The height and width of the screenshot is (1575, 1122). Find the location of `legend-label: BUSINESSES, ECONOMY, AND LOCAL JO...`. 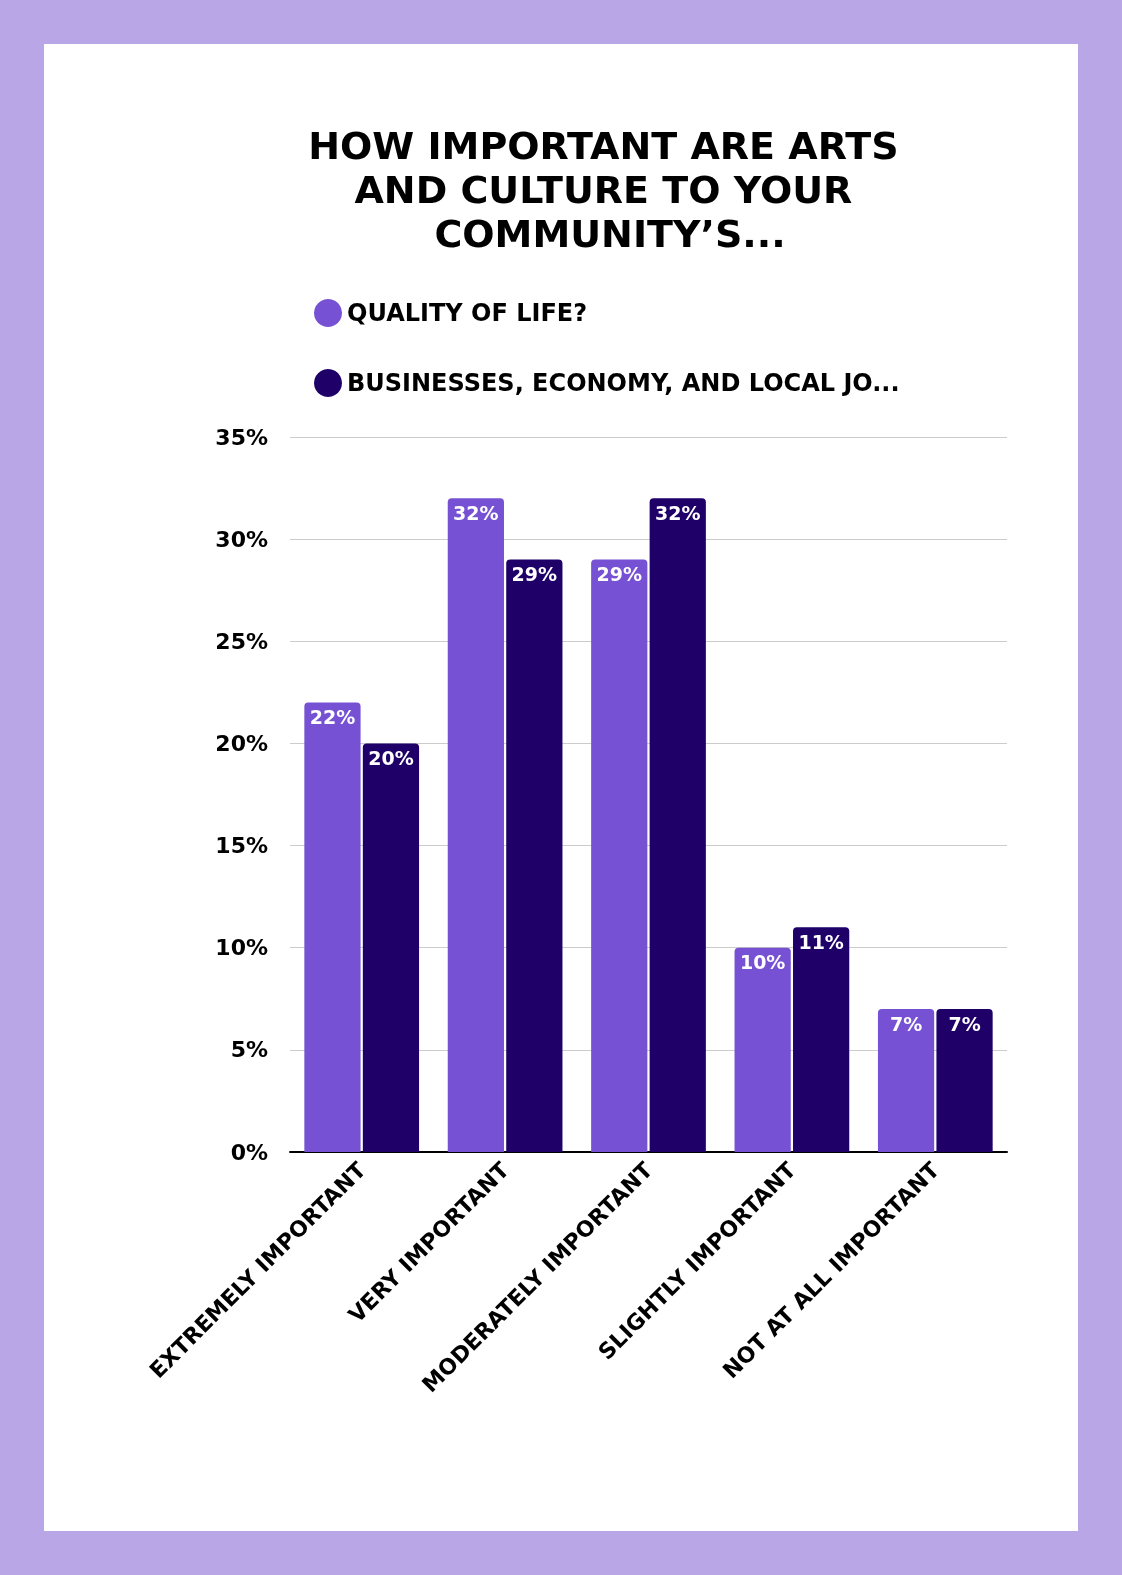

legend-label: BUSINESSES, ECONOMY, AND LOCAL JO... is located at coordinates (623, 383).